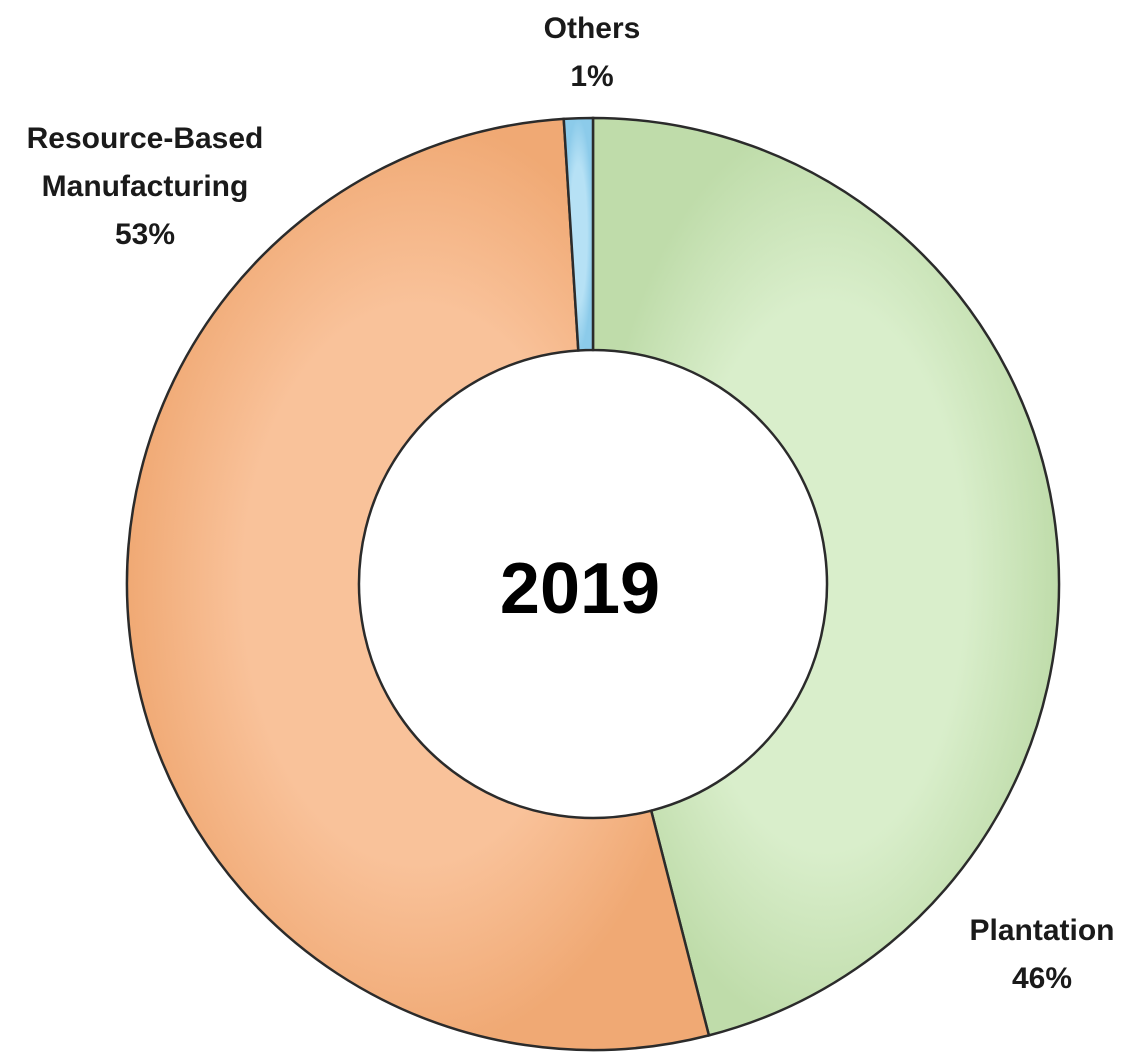  I want to click on slice-label-resource-based-line1: Resource-Based, so click(145, 138).